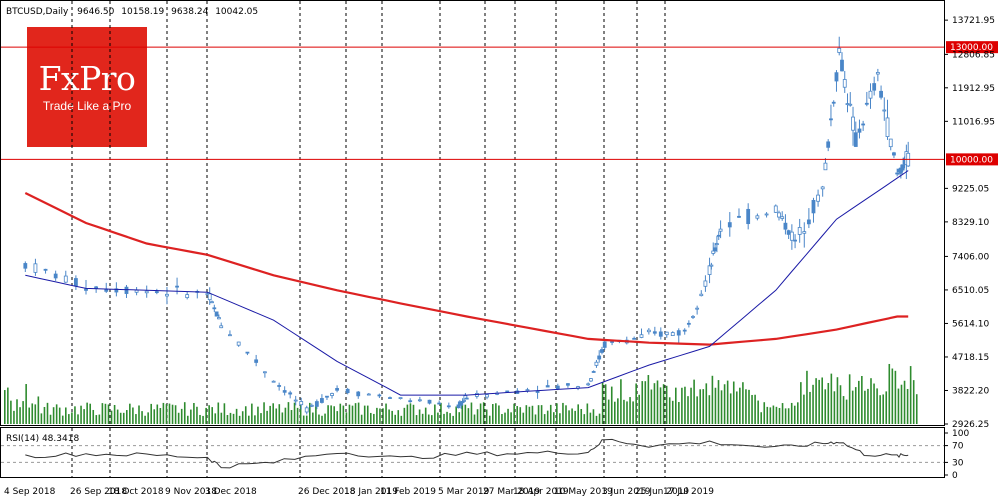  What do you see at coordinates (191, 492) in the screenshot?
I see `x-tick-label: 9 Nov 2018` at bounding box center [191, 492].